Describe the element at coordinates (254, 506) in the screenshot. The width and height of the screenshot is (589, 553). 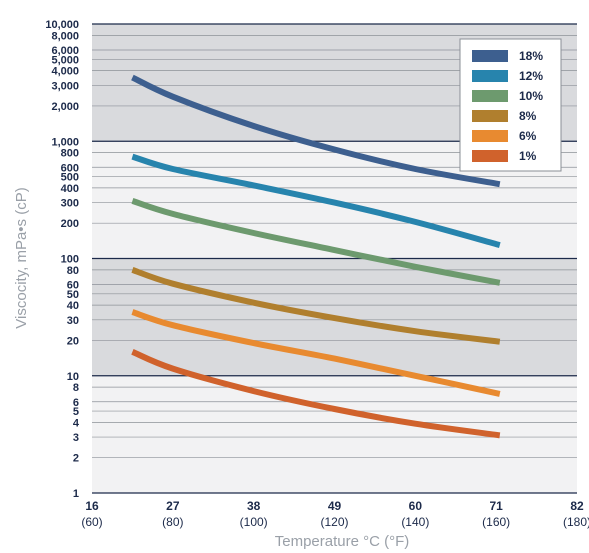
I see `x-tick-label-celsius: 38` at that location.